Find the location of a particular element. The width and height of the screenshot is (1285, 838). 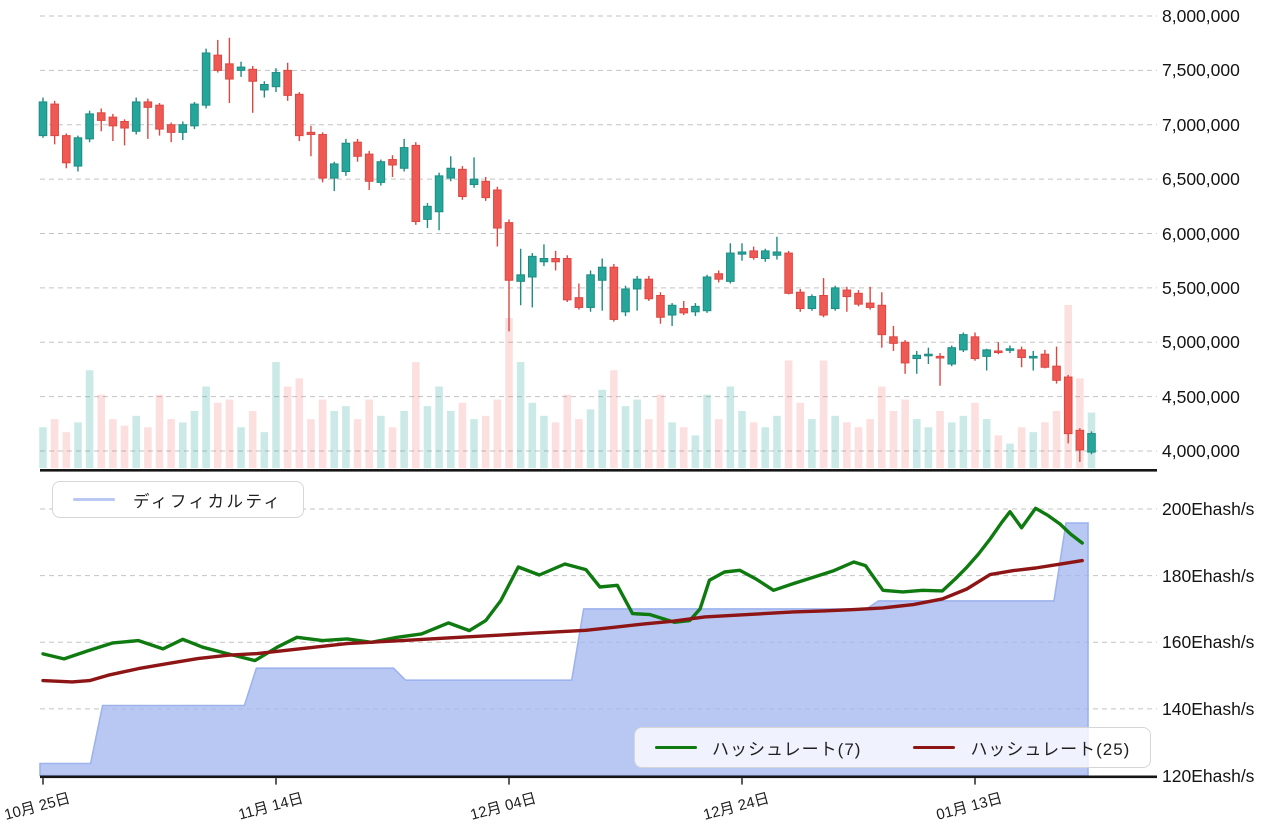

y-axis-label: 4,000,000 is located at coordinates (1201, 451).